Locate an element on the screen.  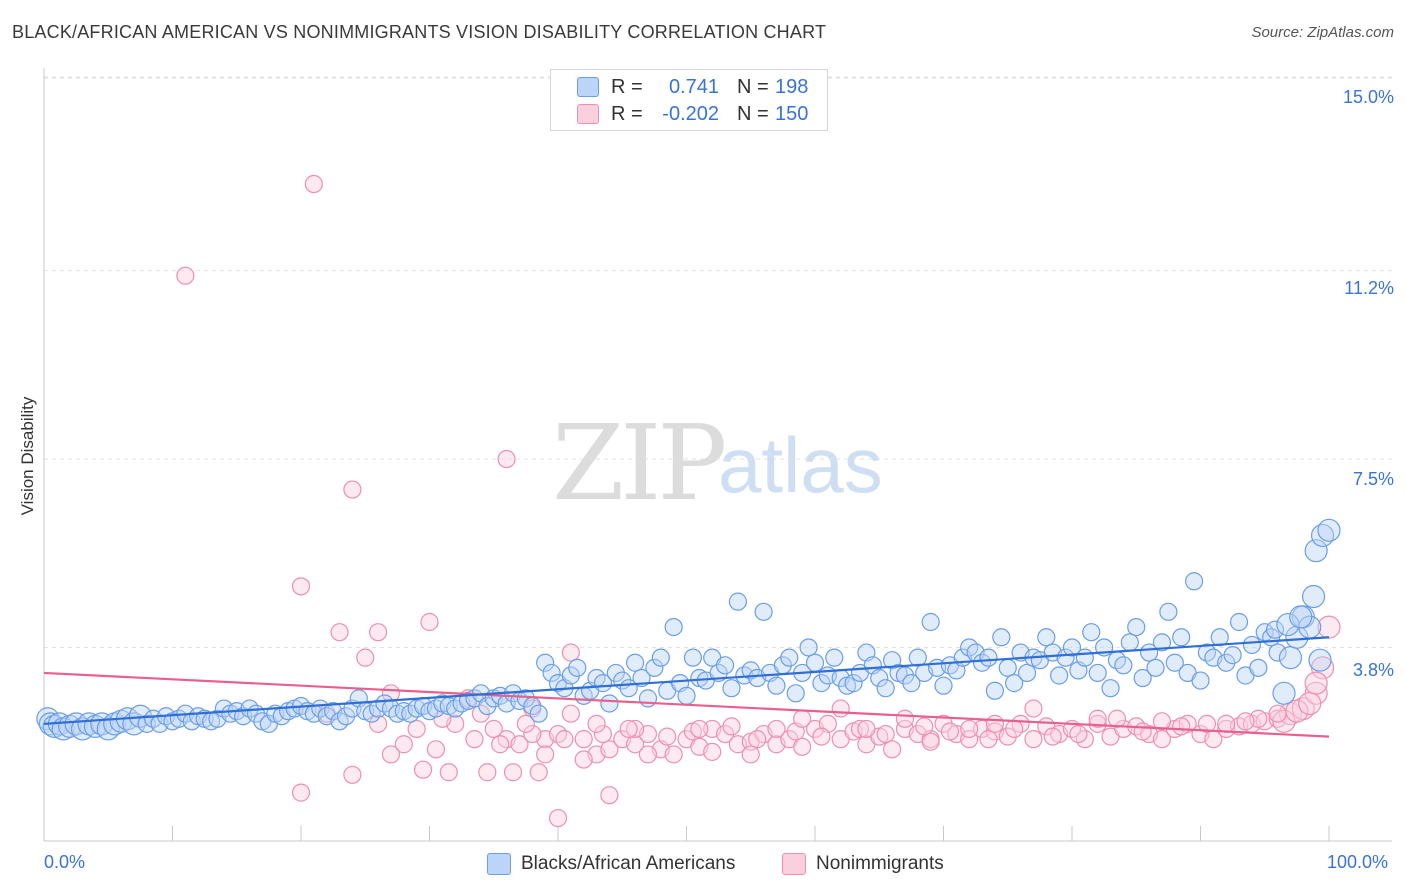
trend-lines is located at coordinates (686, 687).